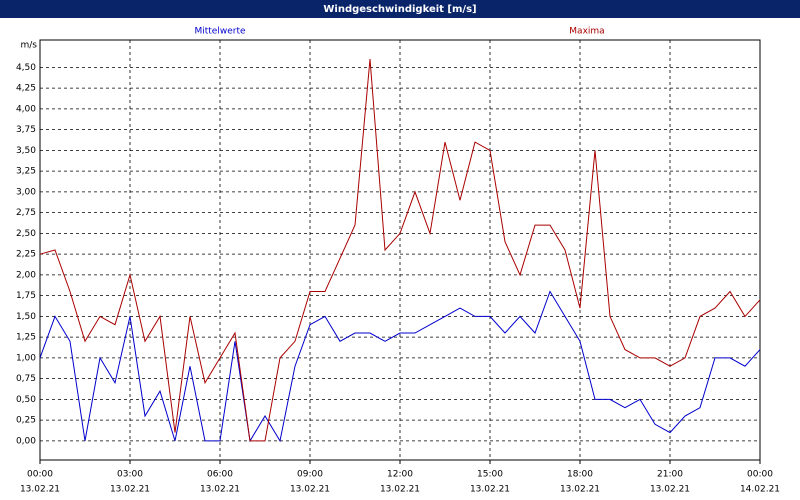  I want to click on x-tick-label: 06:00, so click(220, 475).